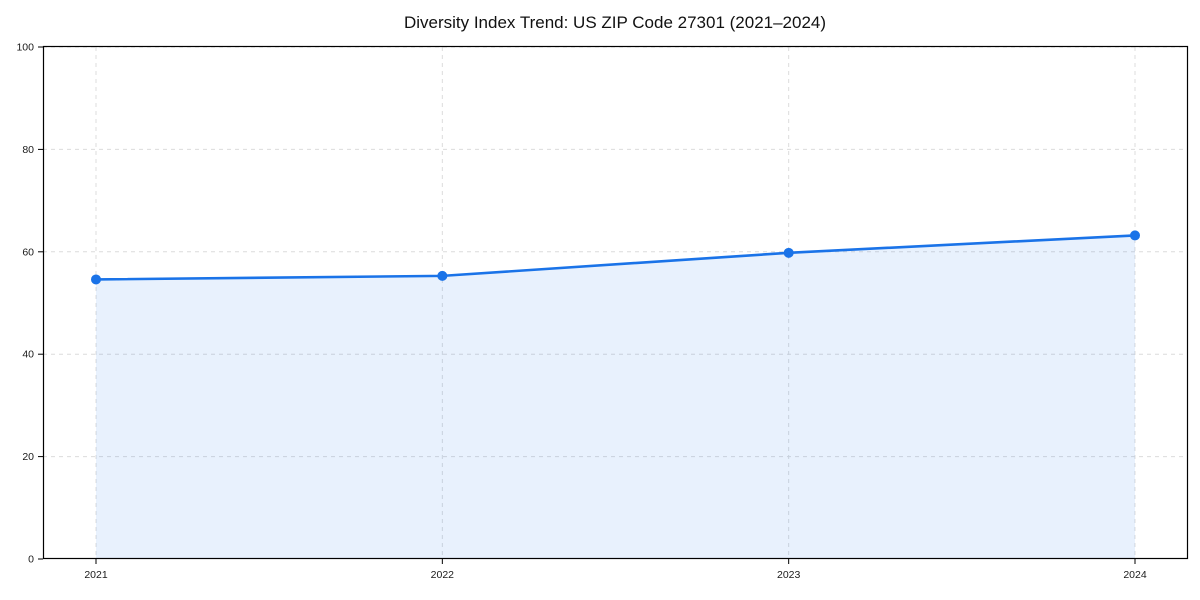 The height and width of the screenshot is (600, 1200). I want to click on x-tick-label: 2023, so click(789, 575).